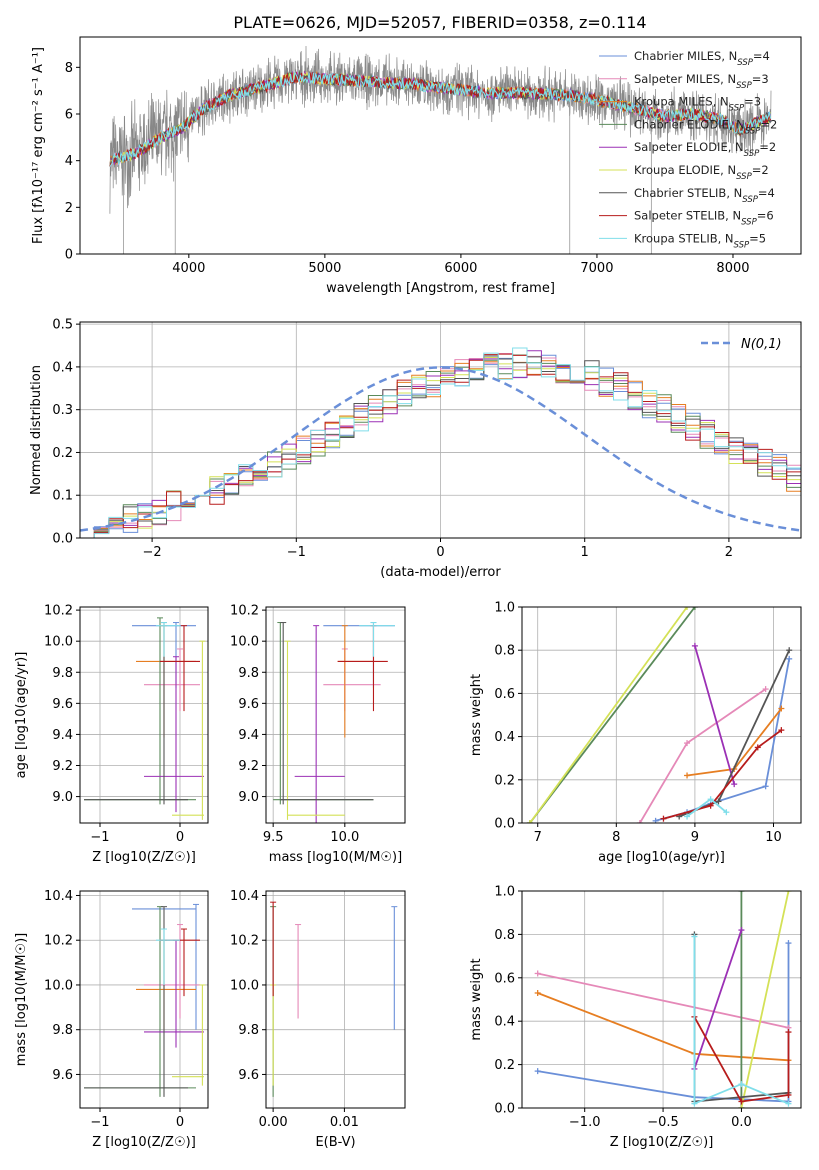  I want to click on x-axis-label: wavelength [Angstrom, rest frame], so click(440, 288).